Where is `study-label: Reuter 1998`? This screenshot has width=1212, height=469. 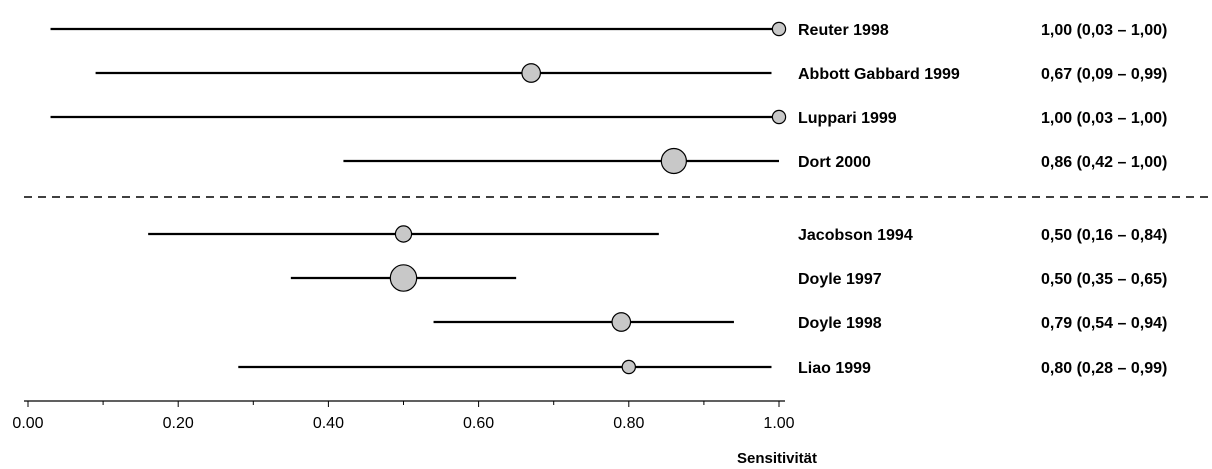 study-label: Reuter 1998 is located at coordinates (843, 30).